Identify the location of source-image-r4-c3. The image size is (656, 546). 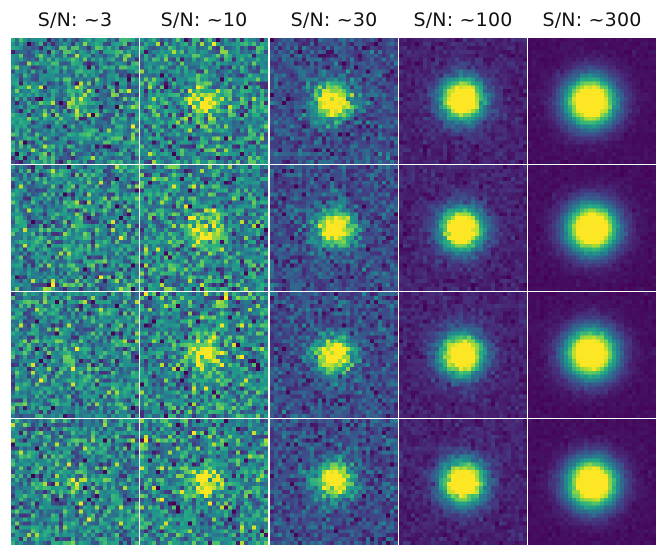
(334, 482).